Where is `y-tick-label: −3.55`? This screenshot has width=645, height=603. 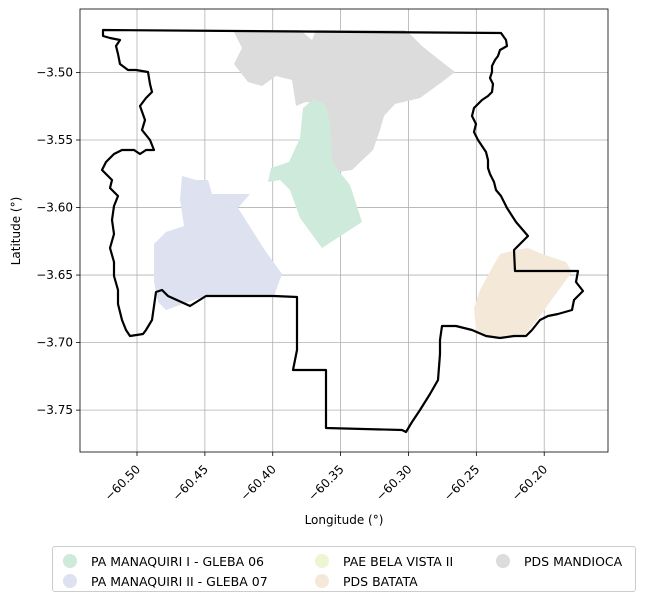
y-tick-label: −3.55 is located at coordinates (54, 140).